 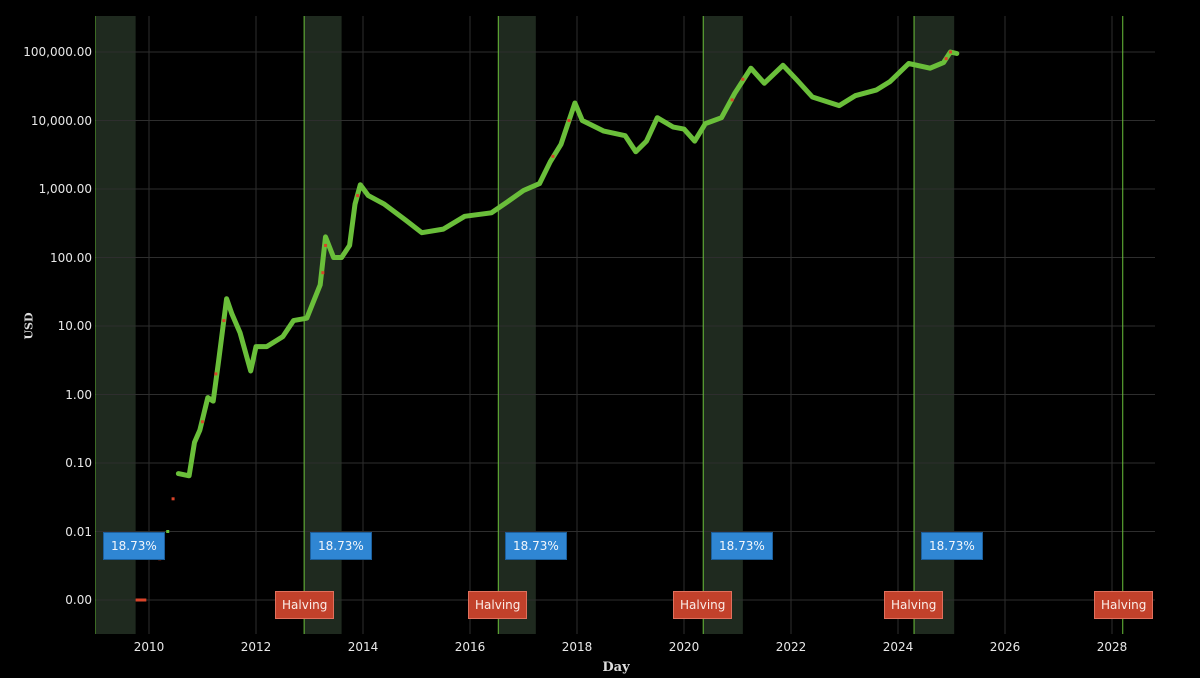 What do you see at coordinates (74, 326) in the screenshot?
I see `y-tick-label: 10.00` at bounding box center [74, 326].